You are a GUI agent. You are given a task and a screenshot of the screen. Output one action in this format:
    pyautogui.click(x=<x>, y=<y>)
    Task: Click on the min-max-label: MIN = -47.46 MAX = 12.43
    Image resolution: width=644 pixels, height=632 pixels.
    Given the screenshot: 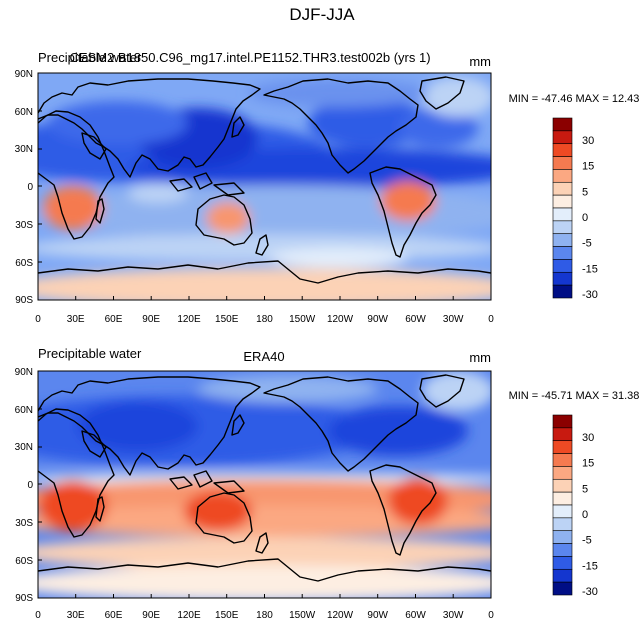 What is the action you would take?
    pyautogui.click(x=574, y=99)
    